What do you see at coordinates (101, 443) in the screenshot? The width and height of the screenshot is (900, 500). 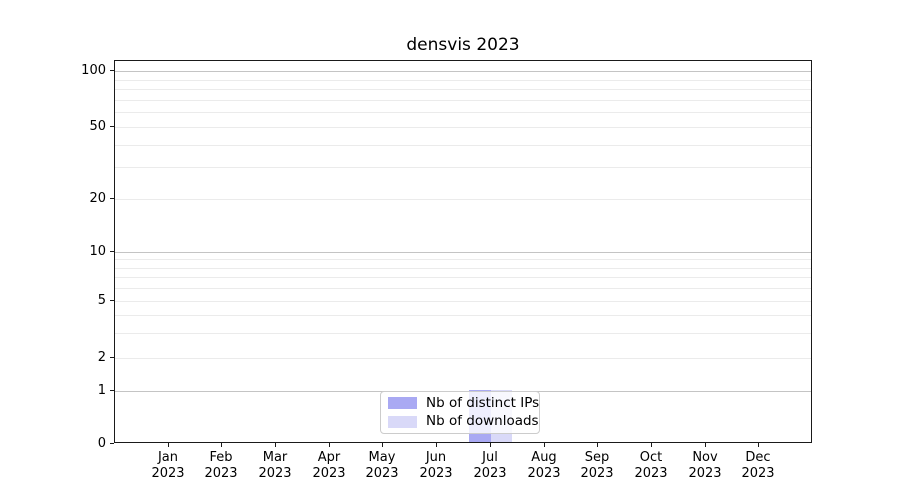 I see `y-axis-tick-label: 0` at bounding box center [101, 443].